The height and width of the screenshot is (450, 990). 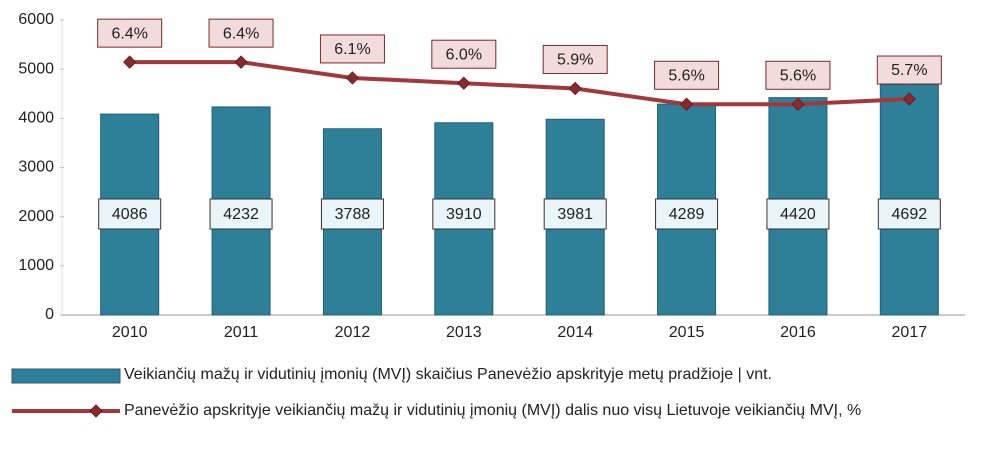 I want to click on data-label: 3910, so click(x=464, y=214).